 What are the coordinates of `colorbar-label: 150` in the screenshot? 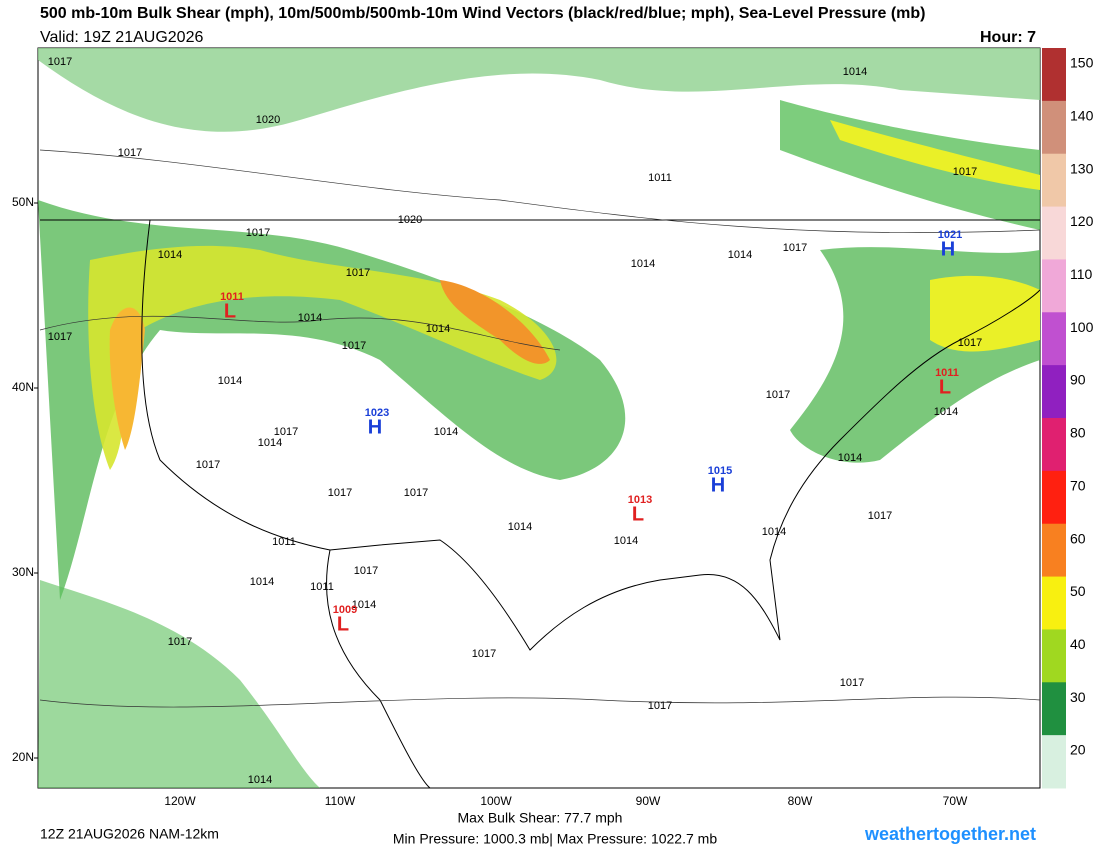 It's located at (1082, 63).